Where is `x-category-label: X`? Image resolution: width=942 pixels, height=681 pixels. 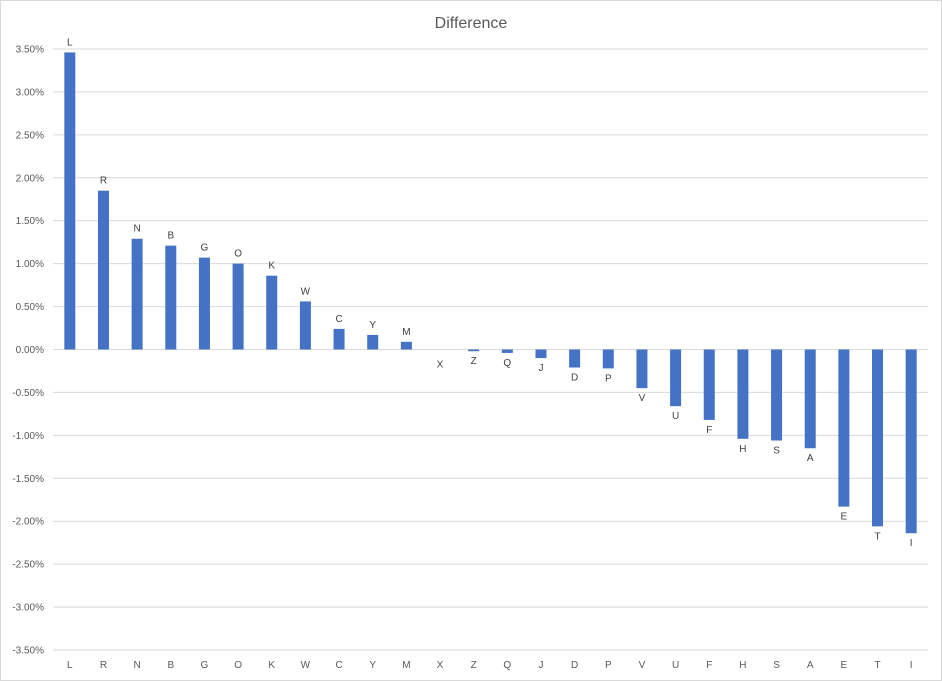 x-category-label: X is located at coordinates (440, 665).